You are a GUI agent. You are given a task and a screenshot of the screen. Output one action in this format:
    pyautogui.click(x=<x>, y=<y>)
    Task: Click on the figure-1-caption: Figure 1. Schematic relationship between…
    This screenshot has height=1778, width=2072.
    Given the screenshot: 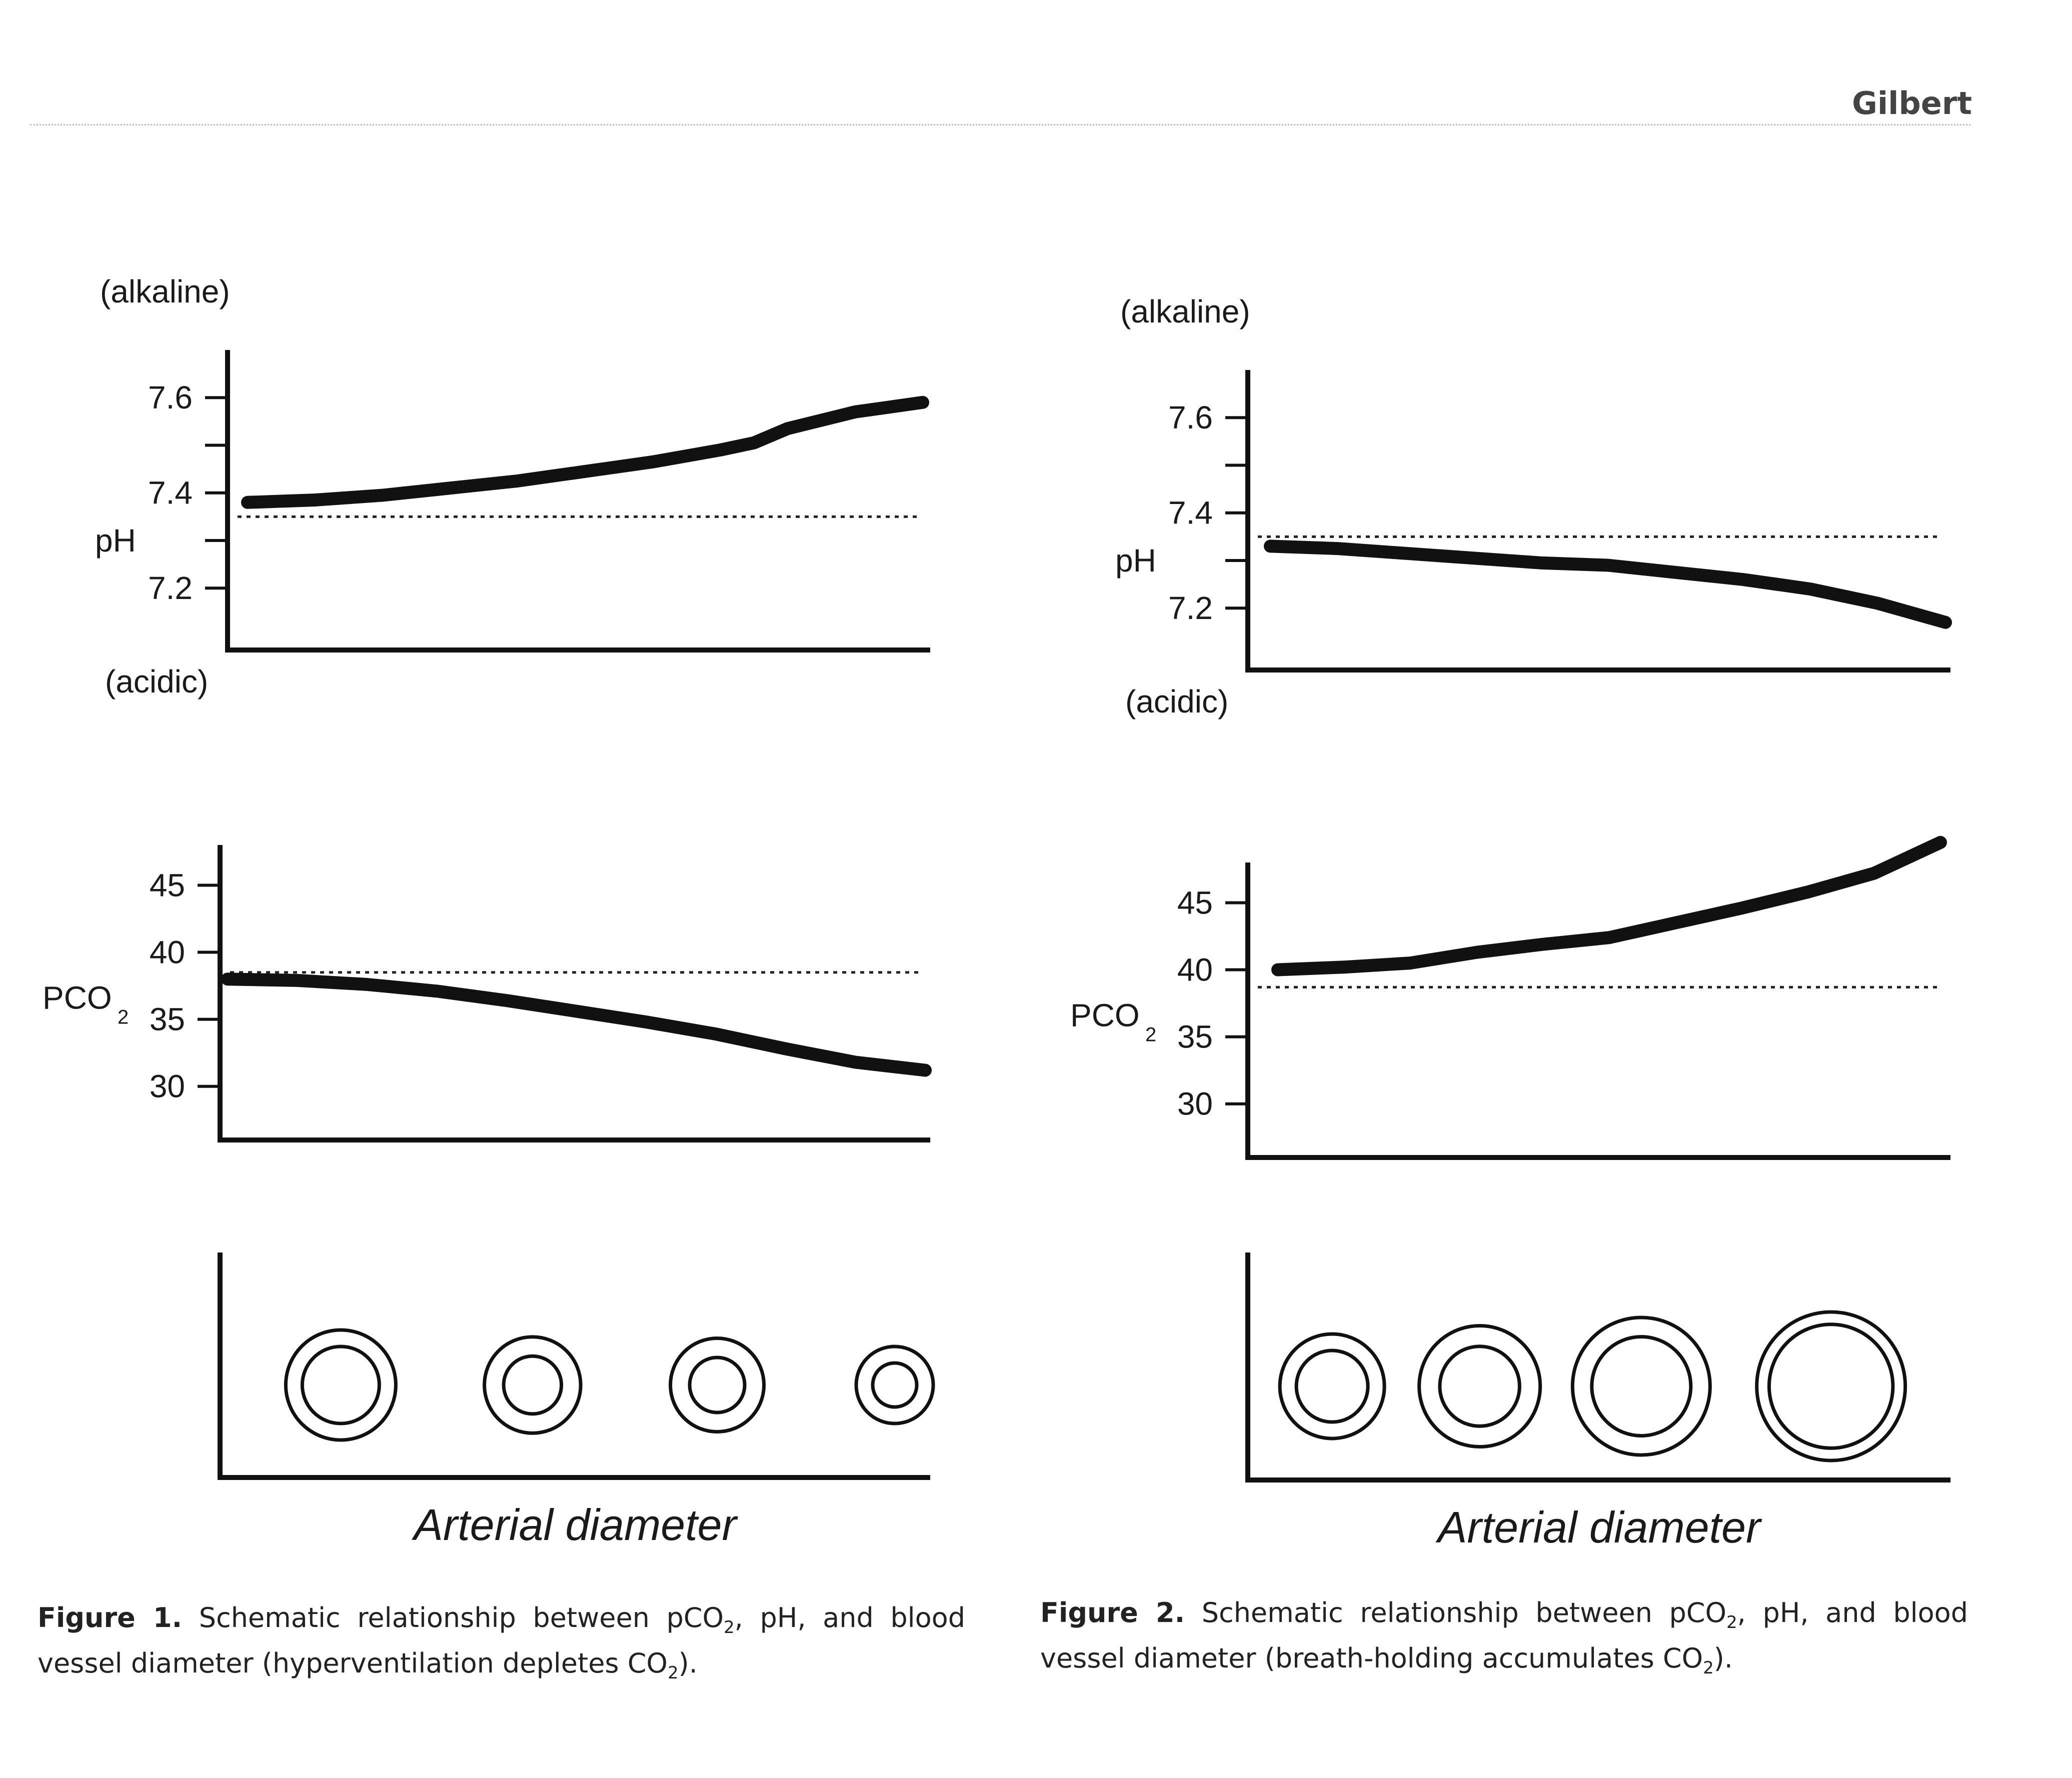 What is the action you would take?
    pyautogui.click(x=501, y=1645)
    